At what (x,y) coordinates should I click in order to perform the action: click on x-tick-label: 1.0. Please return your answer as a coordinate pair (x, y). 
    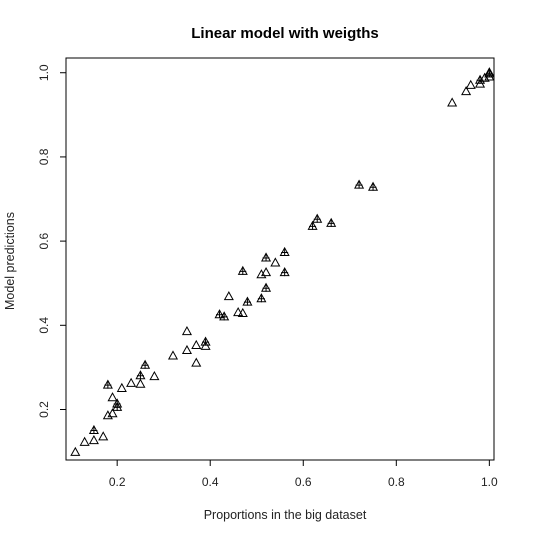
    Looking at the image, I should click on (489, 482).